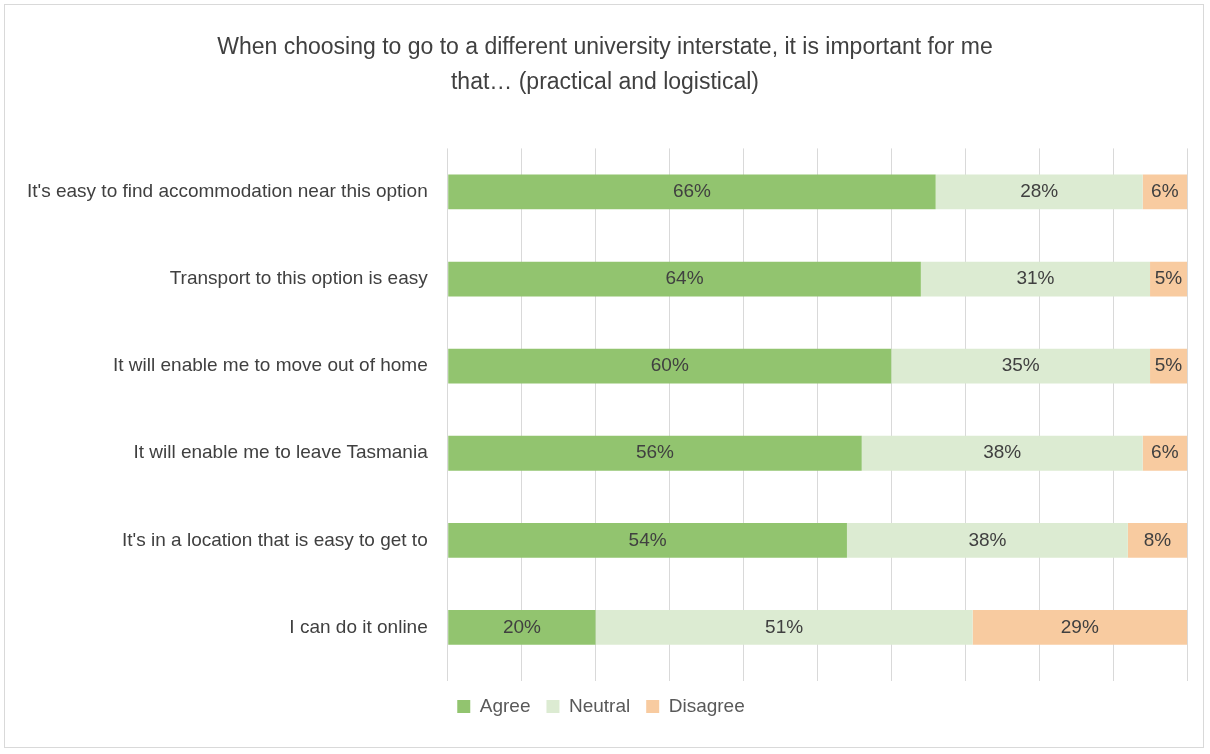  I want to click on data-label: 31%, so click(1035, 278).